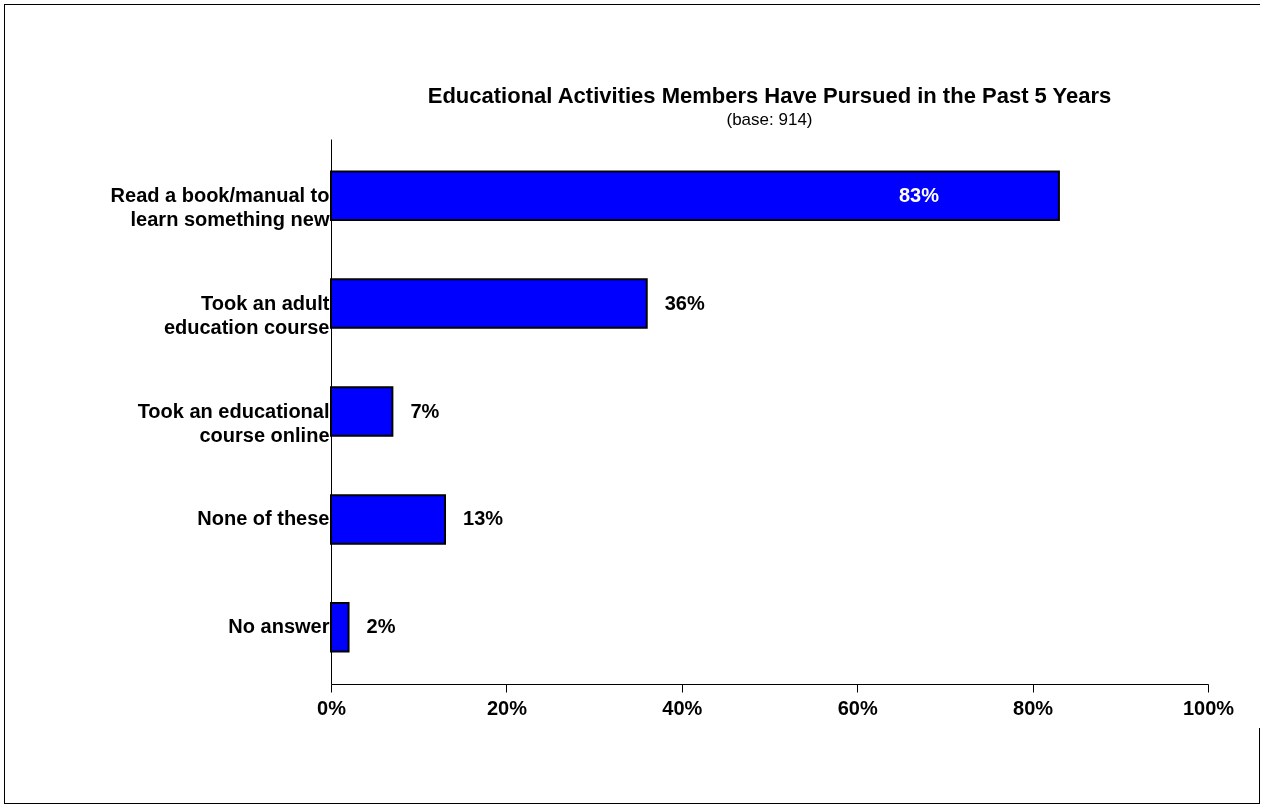  What do you see at coordinates (263, 518) in the screenshot?
I see `y-tick-label: None of these` at bounding box center [263, 518].